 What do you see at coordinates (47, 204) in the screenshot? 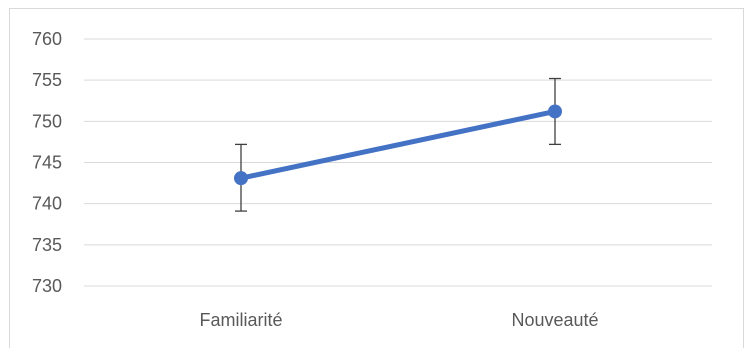
I see `y-tick-label: 740` at bounding box center [47, 204].